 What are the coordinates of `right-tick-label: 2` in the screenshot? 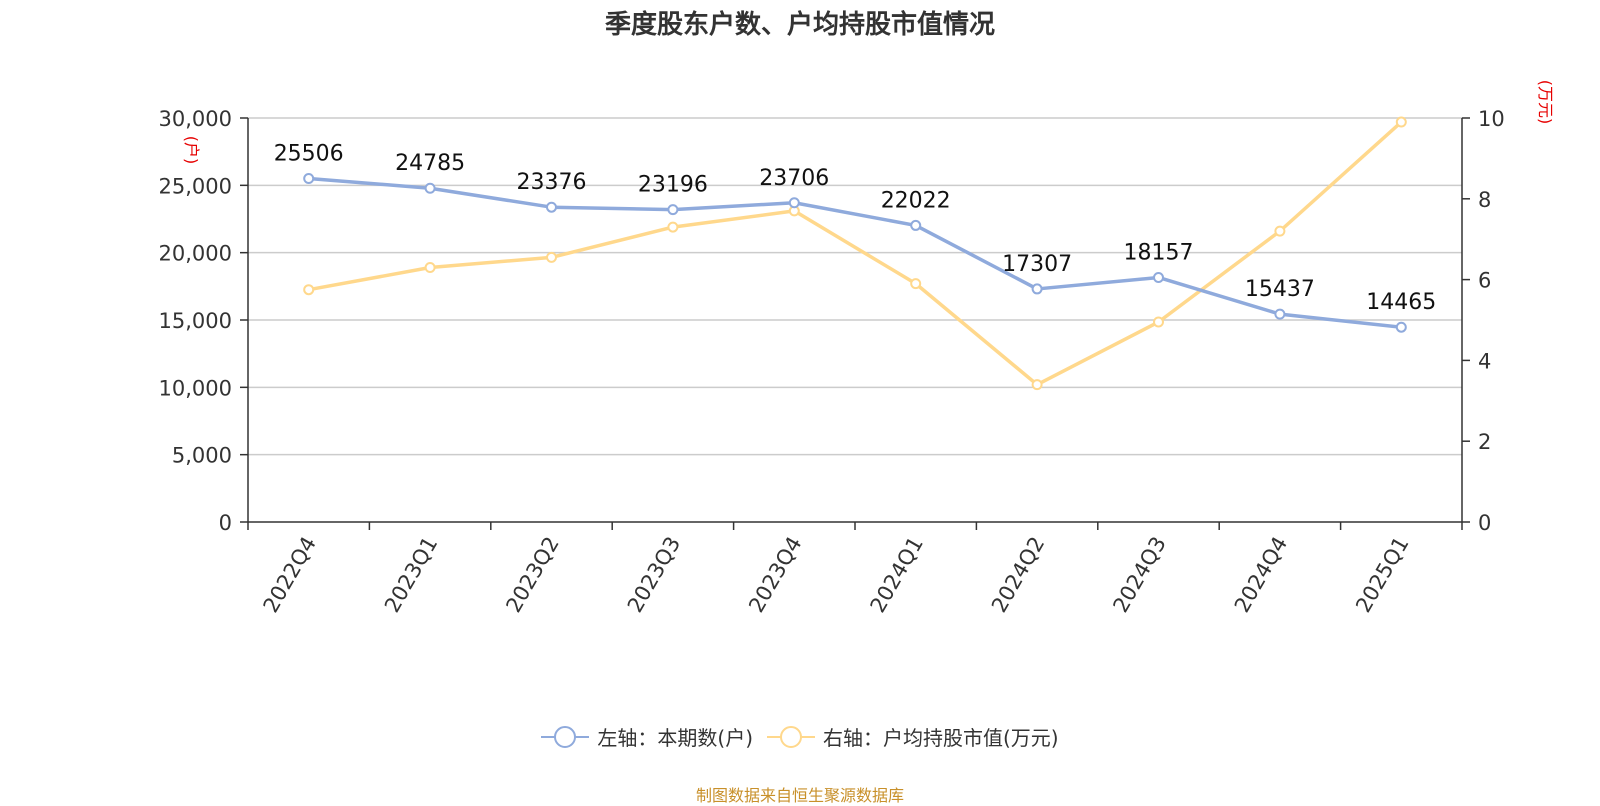 It's located at (1484, 442).